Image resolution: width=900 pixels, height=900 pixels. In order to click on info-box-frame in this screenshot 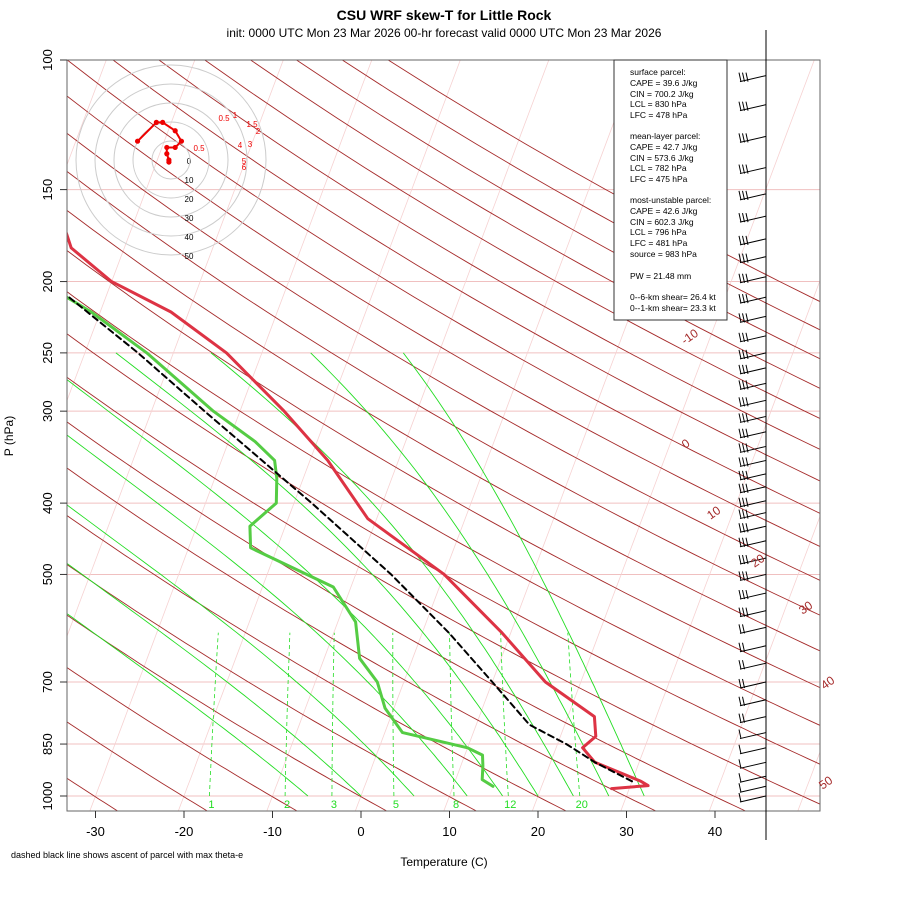, I will do `click(670, 190)`.